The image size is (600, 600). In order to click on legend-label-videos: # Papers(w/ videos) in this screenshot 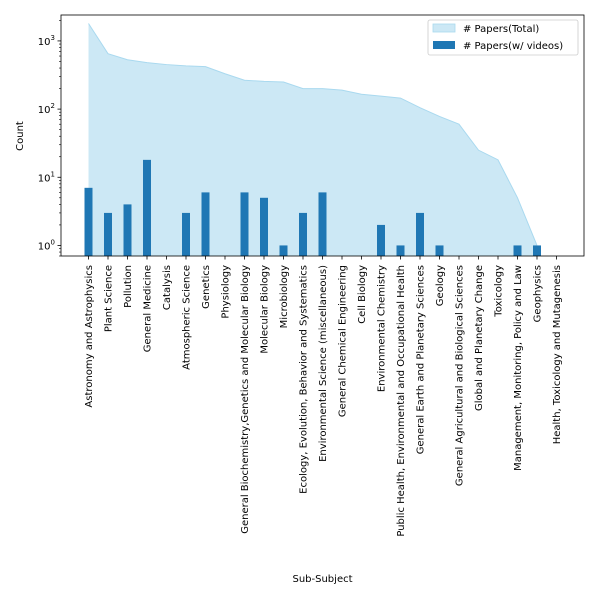, I will do `click(513, 46)`.